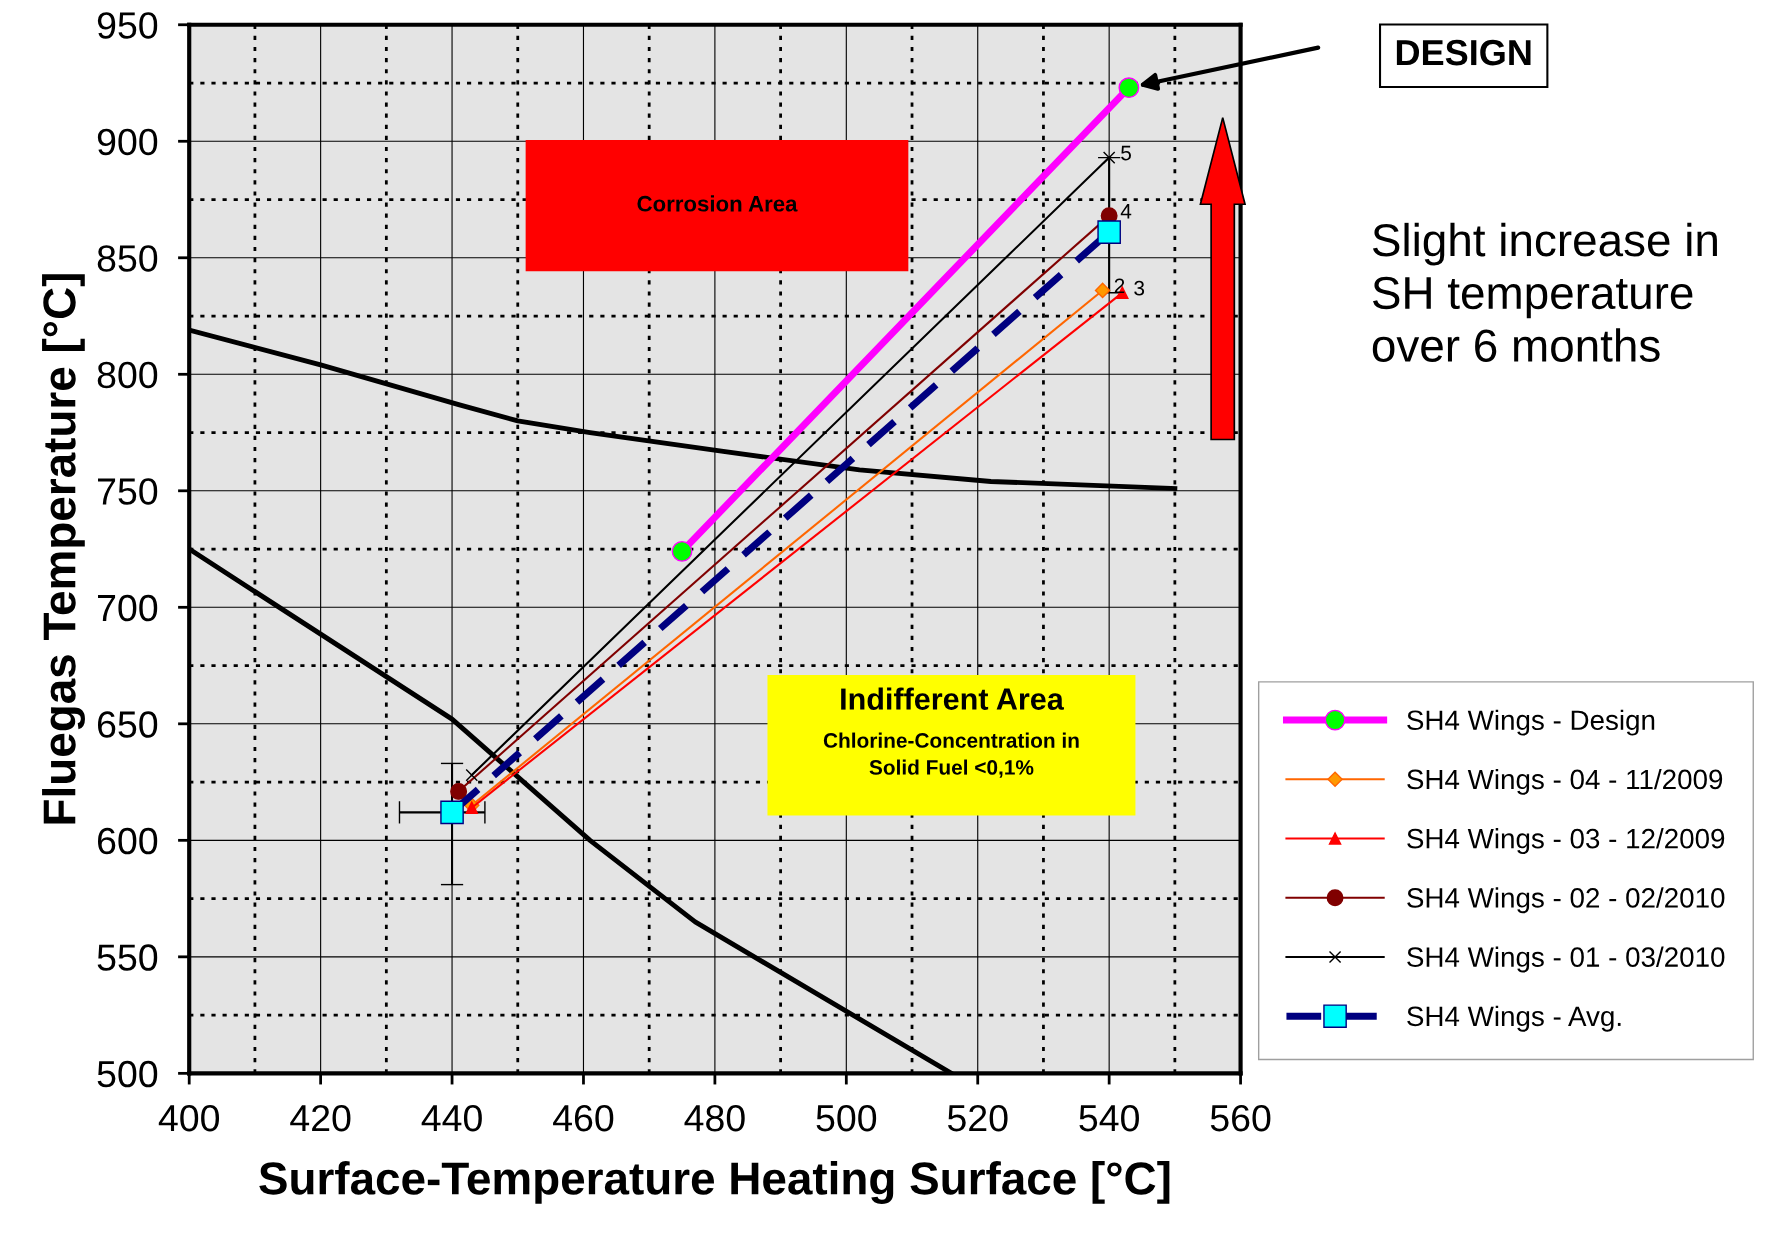 Image resolution: width=1785 pixels, height=1238 pixels. What do you see at coordinates (1566, 900) in the screenshot?
I see `legend-label: SH4 Wings - 02 - 02/2010` at bounding box center [1566, 900].